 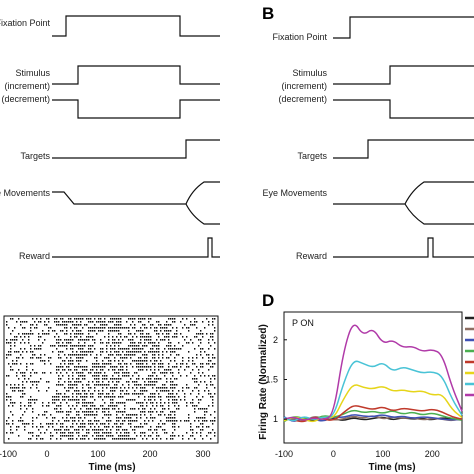 I want to click on series-legend, so click(x=469, y=356).